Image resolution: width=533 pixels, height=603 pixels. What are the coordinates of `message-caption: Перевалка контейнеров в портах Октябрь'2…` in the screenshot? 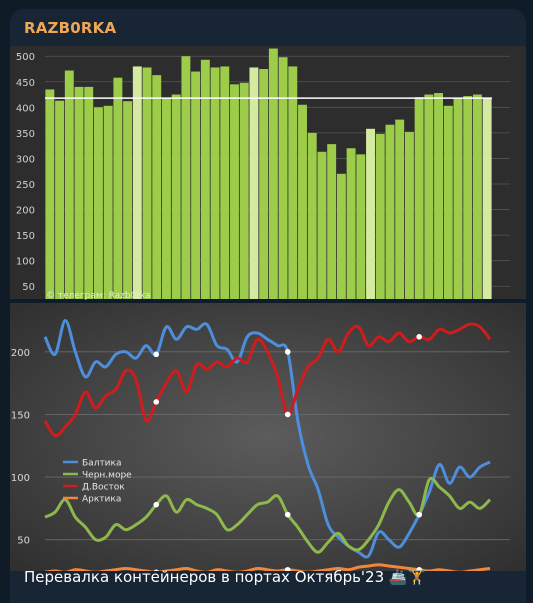 It's located at (270, 577).